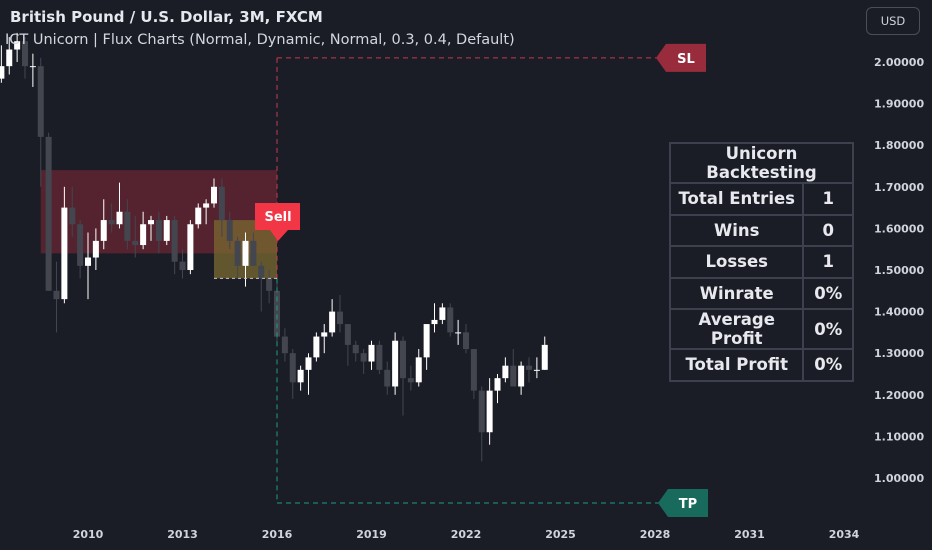  Describe the element at coordinates (899, 62) in the screenshot. I see `y-tick-label: 2.00000` at that location.